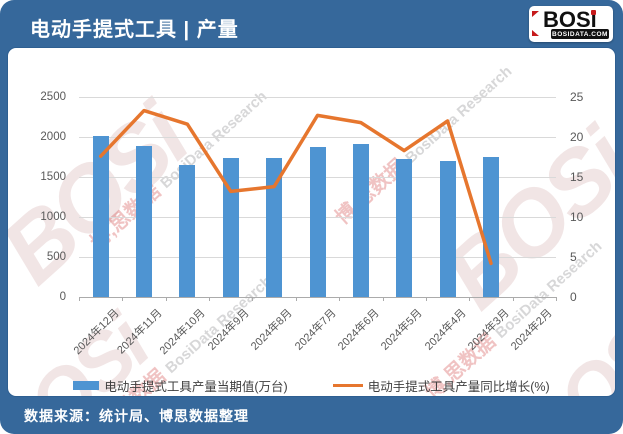 Image resolution: width=623 pixels, height=434 pixels. Describe the element at coordinates (100, 216) in the screenshot. I see `bar-2024年12月` at that location.